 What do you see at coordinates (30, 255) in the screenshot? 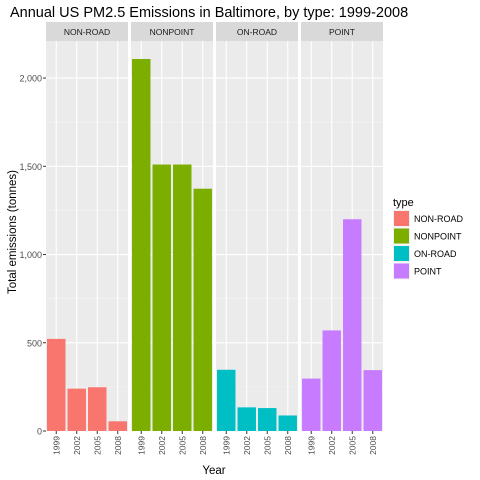
I see `y-tick-label: 1,000` at bounding box center [30, 255].